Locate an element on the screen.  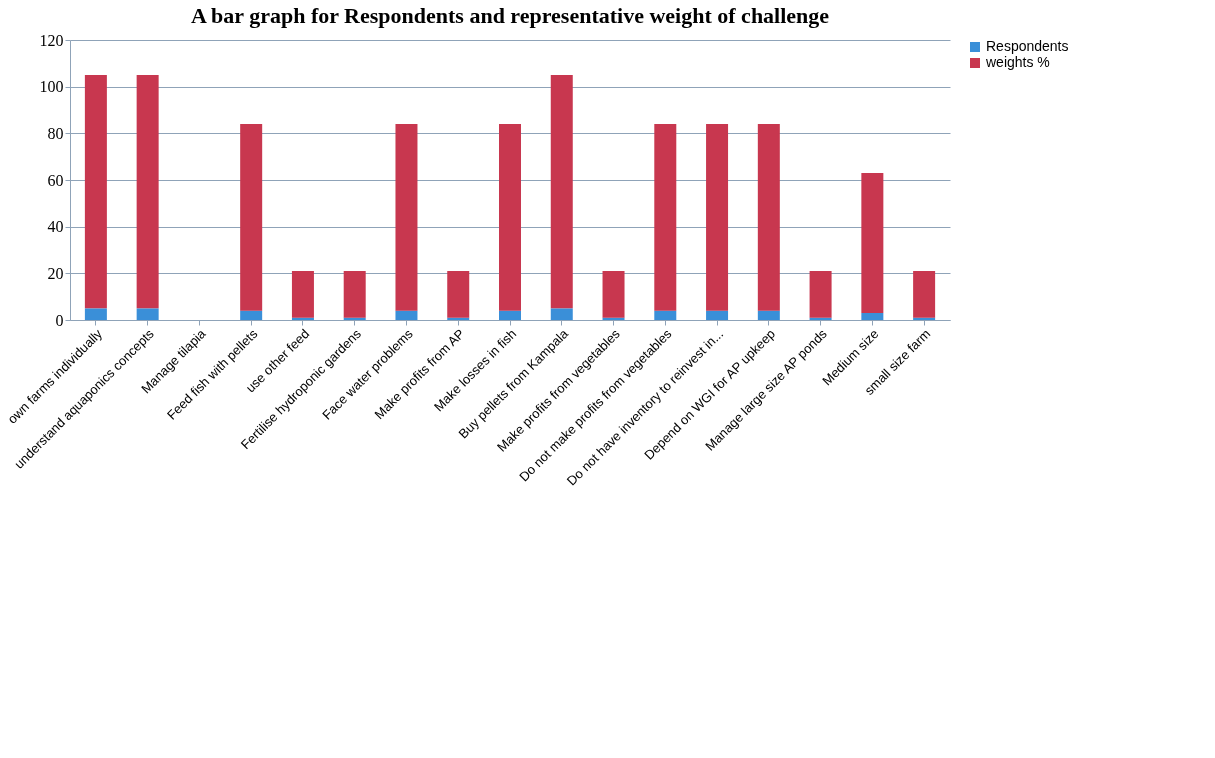
y-tick-label: 0 is located at coordinates (59, 320).